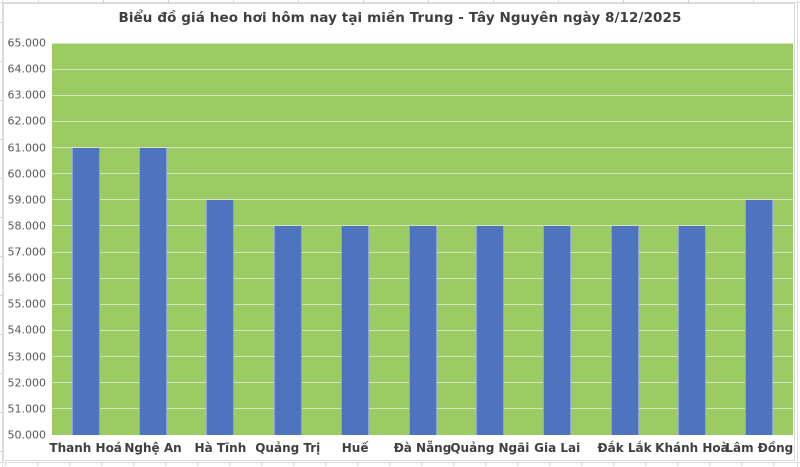  What do you see at coordinates (153, 448) in the screenshot?
I see `x-axis-category-label: Nghệ An` at bounding box center [153, 448].